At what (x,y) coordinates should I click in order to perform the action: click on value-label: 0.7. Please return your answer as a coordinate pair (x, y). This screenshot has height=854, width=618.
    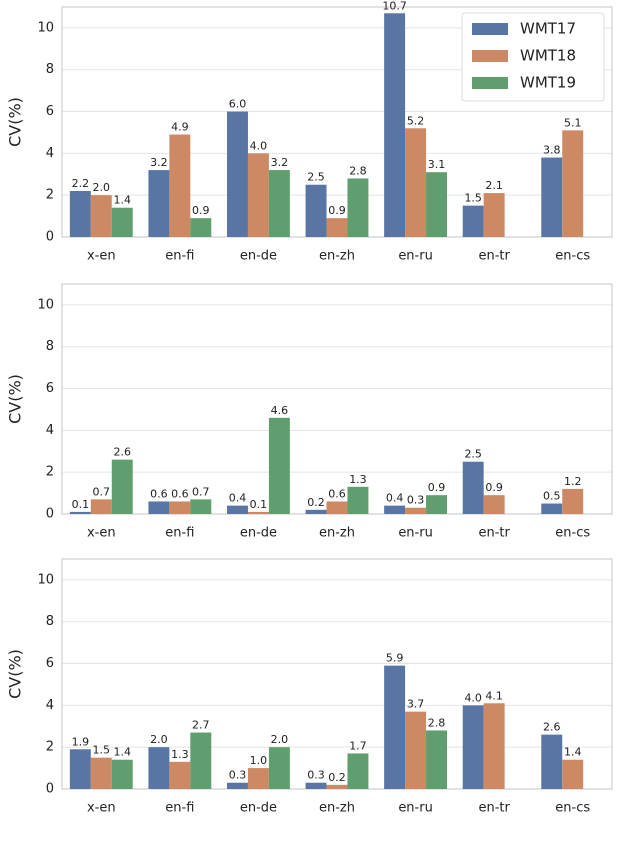
    Looking at the image, I should click on (201, 491).